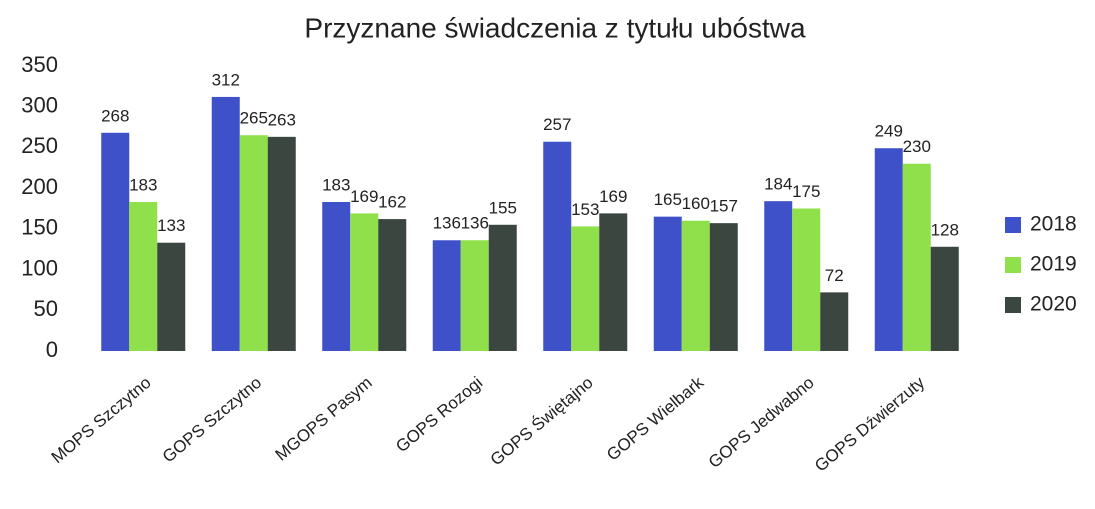 The image size is (1095, 509). I want to click on y-tick-label: 50, so click(46, 308).